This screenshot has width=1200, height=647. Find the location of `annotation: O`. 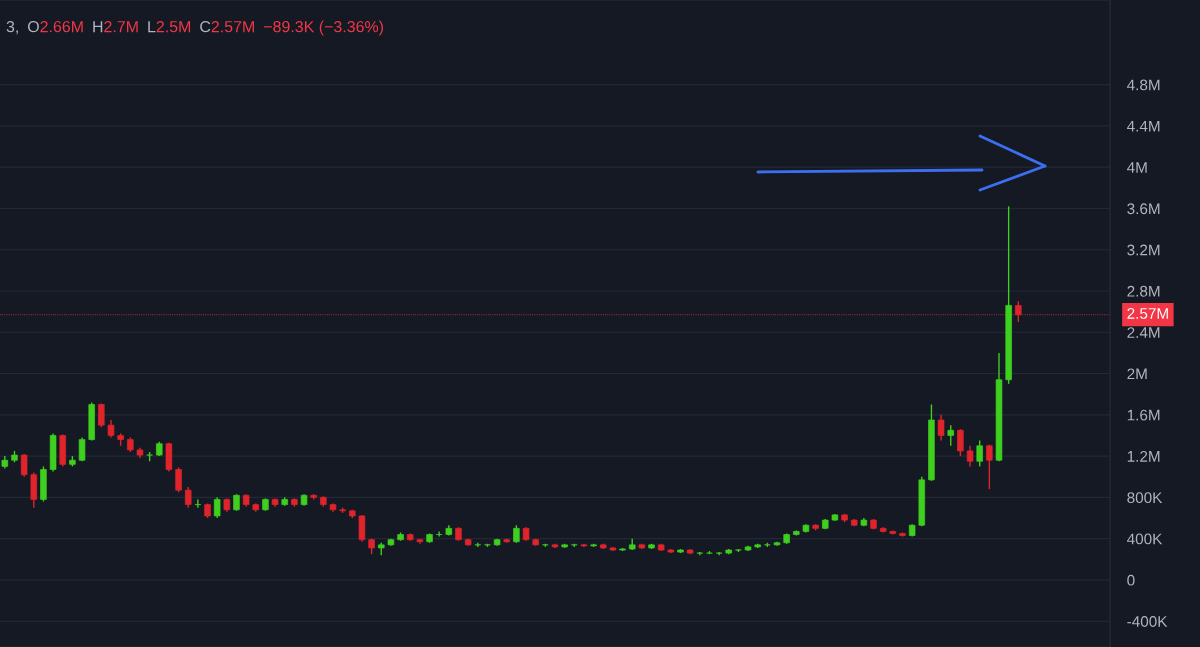

annotation: O is located at coordinates (33, 26).